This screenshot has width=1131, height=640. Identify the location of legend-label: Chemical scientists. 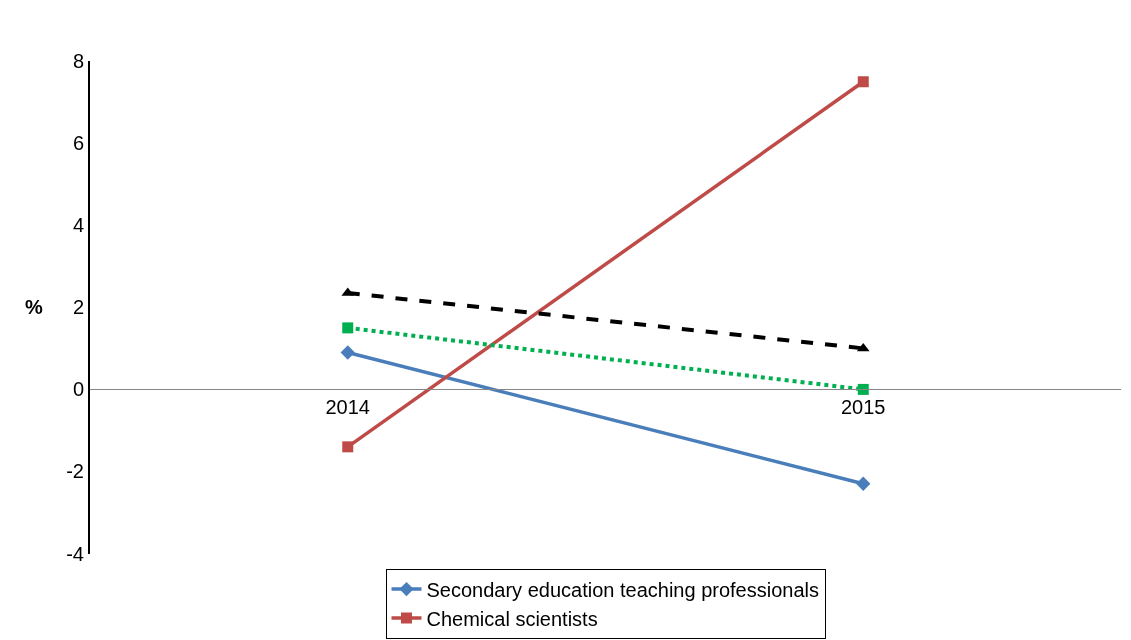
(512, 618).